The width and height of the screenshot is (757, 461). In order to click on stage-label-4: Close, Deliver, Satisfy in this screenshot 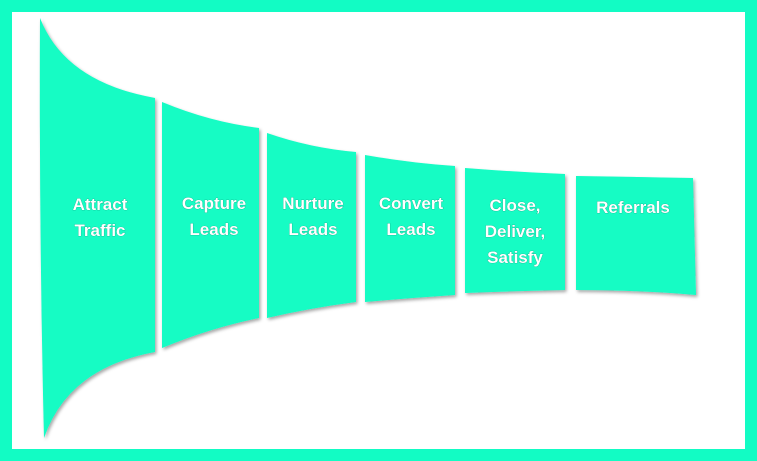, I will do `click(515, 231)`.